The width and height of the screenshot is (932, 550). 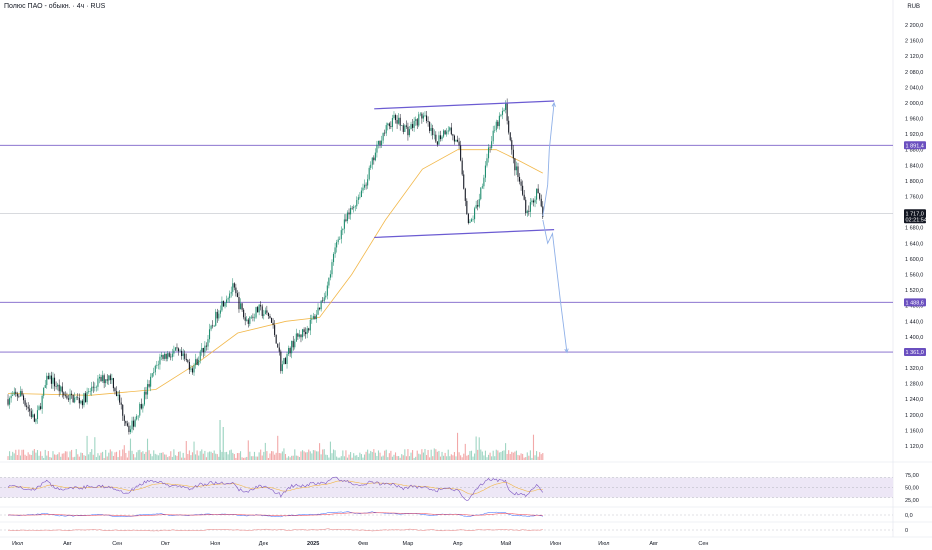 What do you see at coordinates (275, 530) in the screenshot?
I see `osc-line` at bounding box center [275, 530].